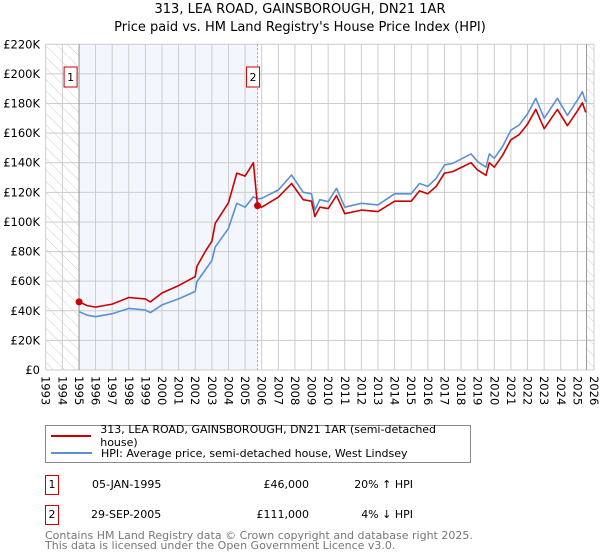 The width and height of the screenshot is (600, 560). Describe the element at coordinates (328, 390) in the screenshot. I see `x-tick-label: 2010` at that location.